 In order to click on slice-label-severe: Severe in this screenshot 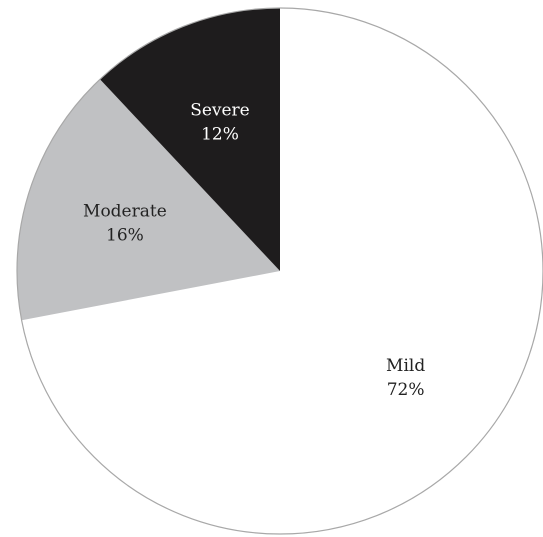, I will do `click(220, 110)`.